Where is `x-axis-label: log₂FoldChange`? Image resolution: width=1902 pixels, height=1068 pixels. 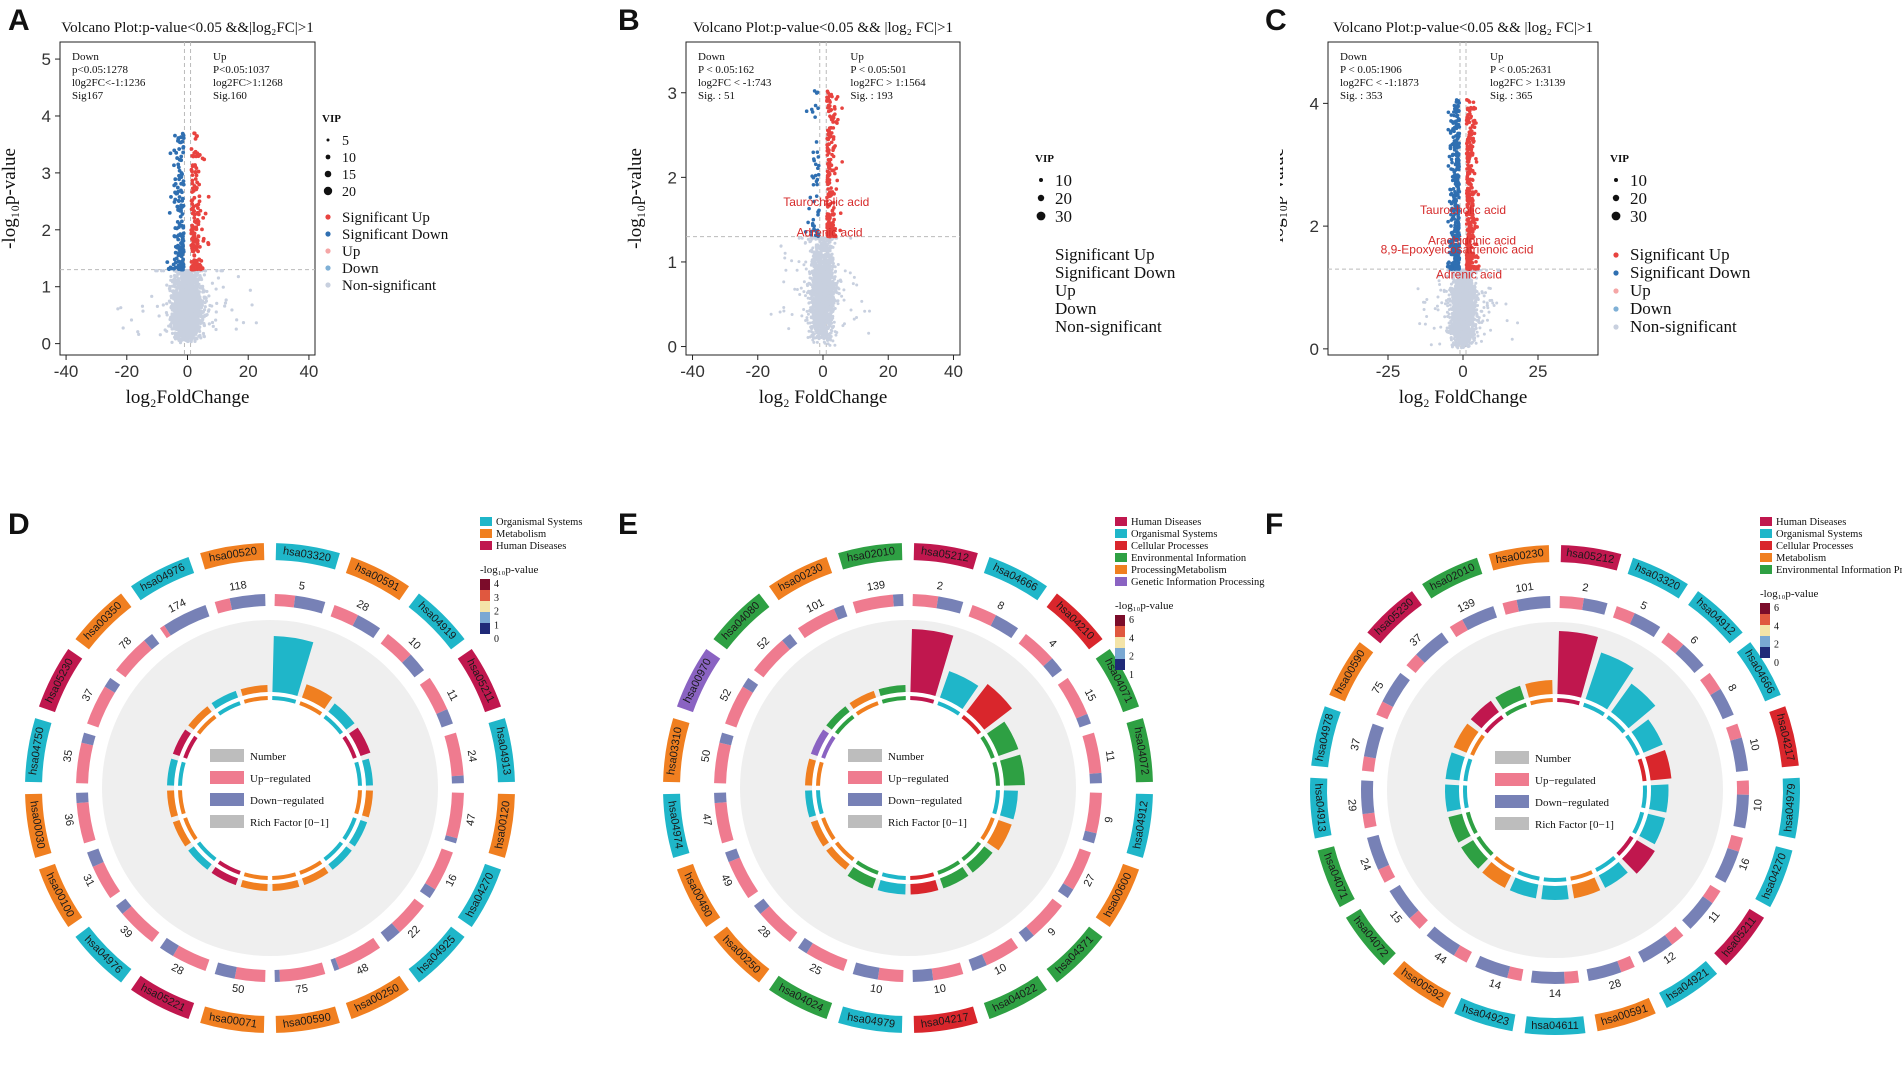
x-axis-label: log₂FoldChange is located at coordinates (188, 397).